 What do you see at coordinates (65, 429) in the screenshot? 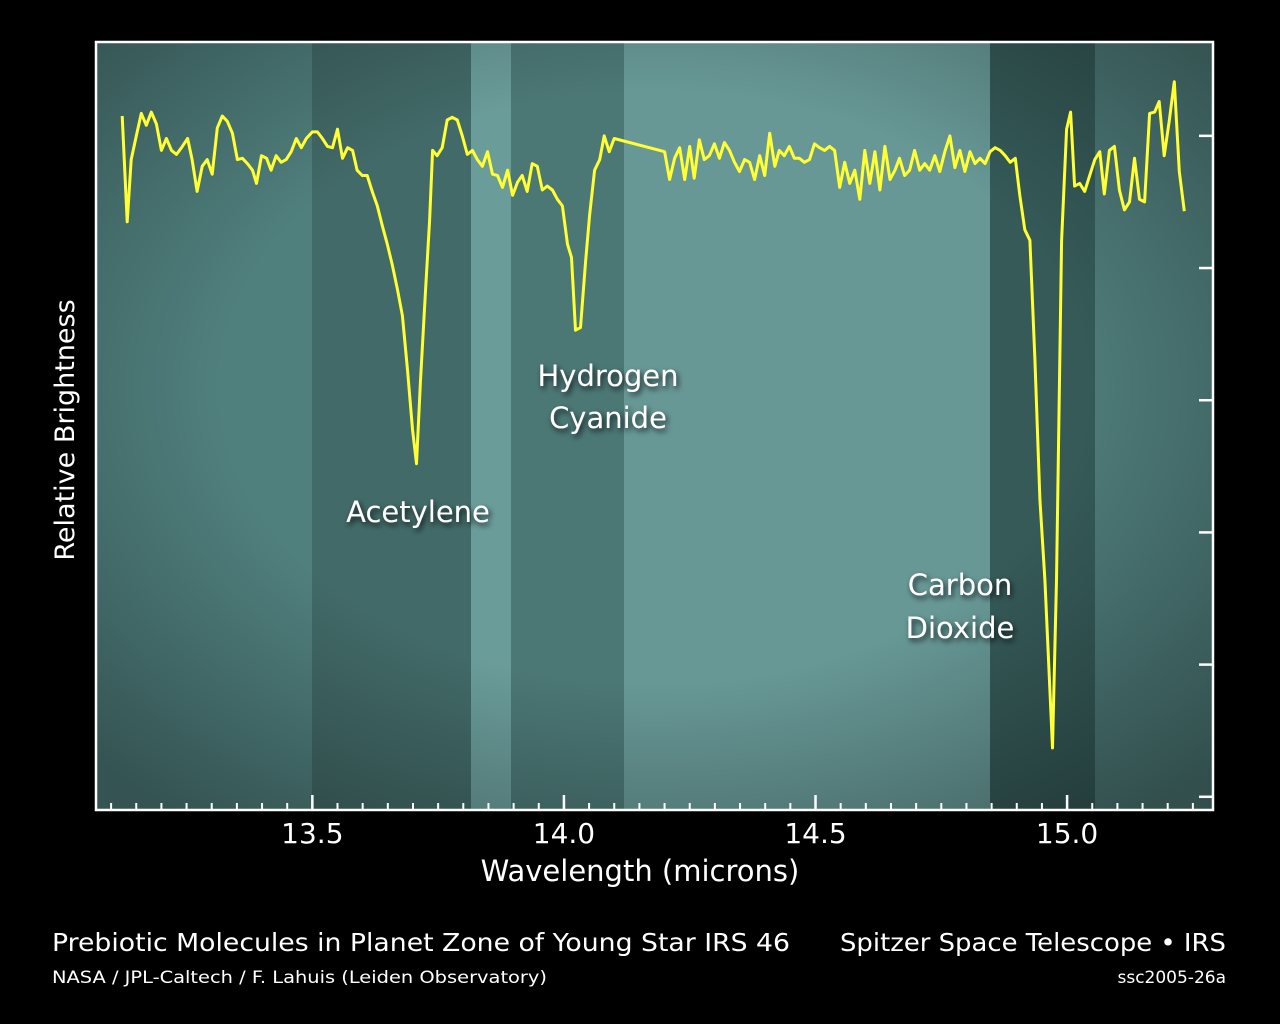
I see `y-axis-label: Relative Brightness` at bounding box center [65, 429].